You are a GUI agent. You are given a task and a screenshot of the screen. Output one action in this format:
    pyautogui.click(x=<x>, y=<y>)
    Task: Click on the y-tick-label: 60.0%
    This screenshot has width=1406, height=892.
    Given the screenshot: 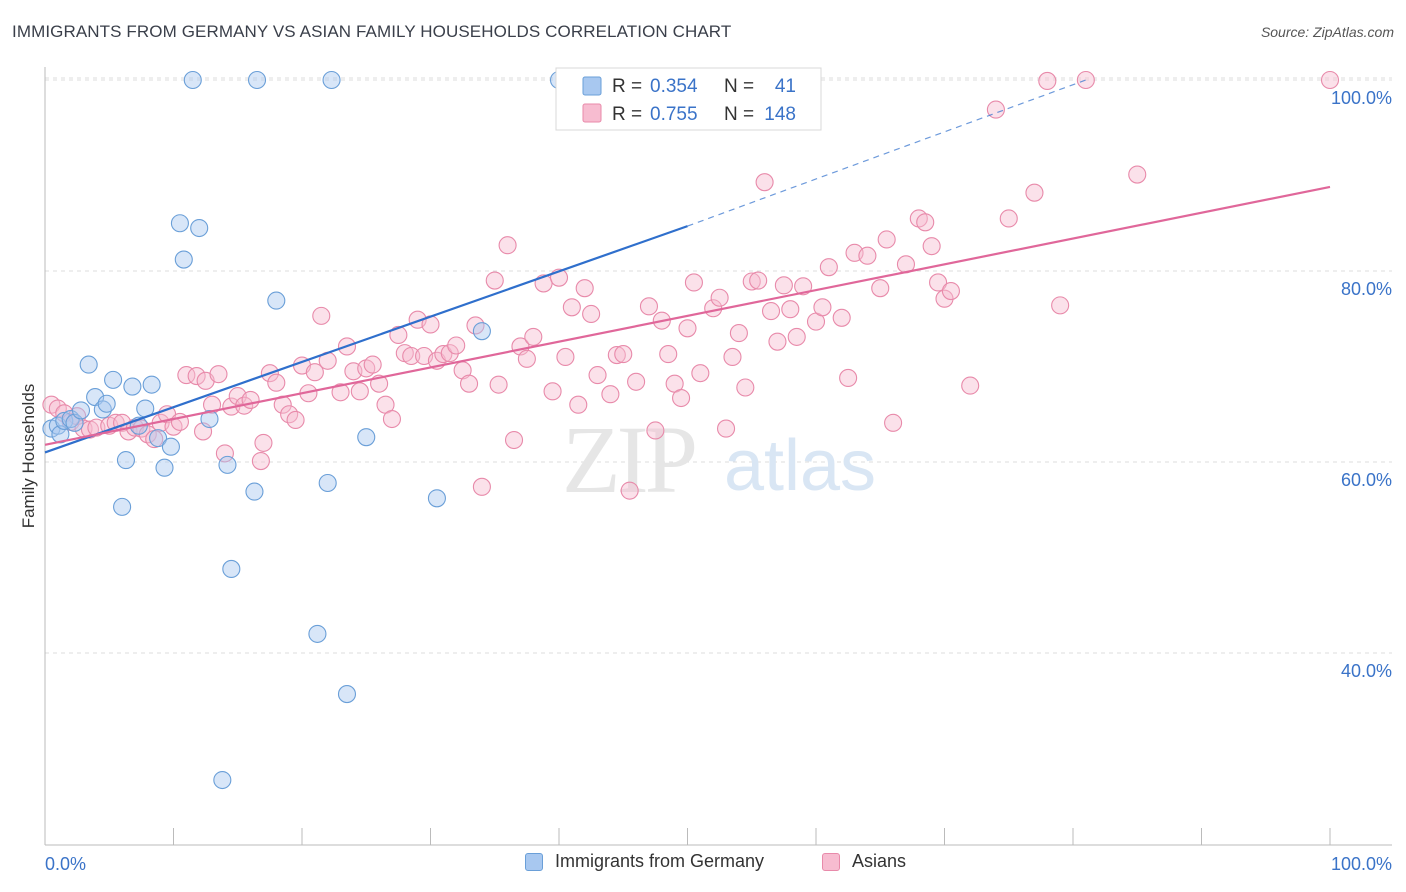 What is the action you would take?
    pyautogui.click(x=1366, y=480)
    